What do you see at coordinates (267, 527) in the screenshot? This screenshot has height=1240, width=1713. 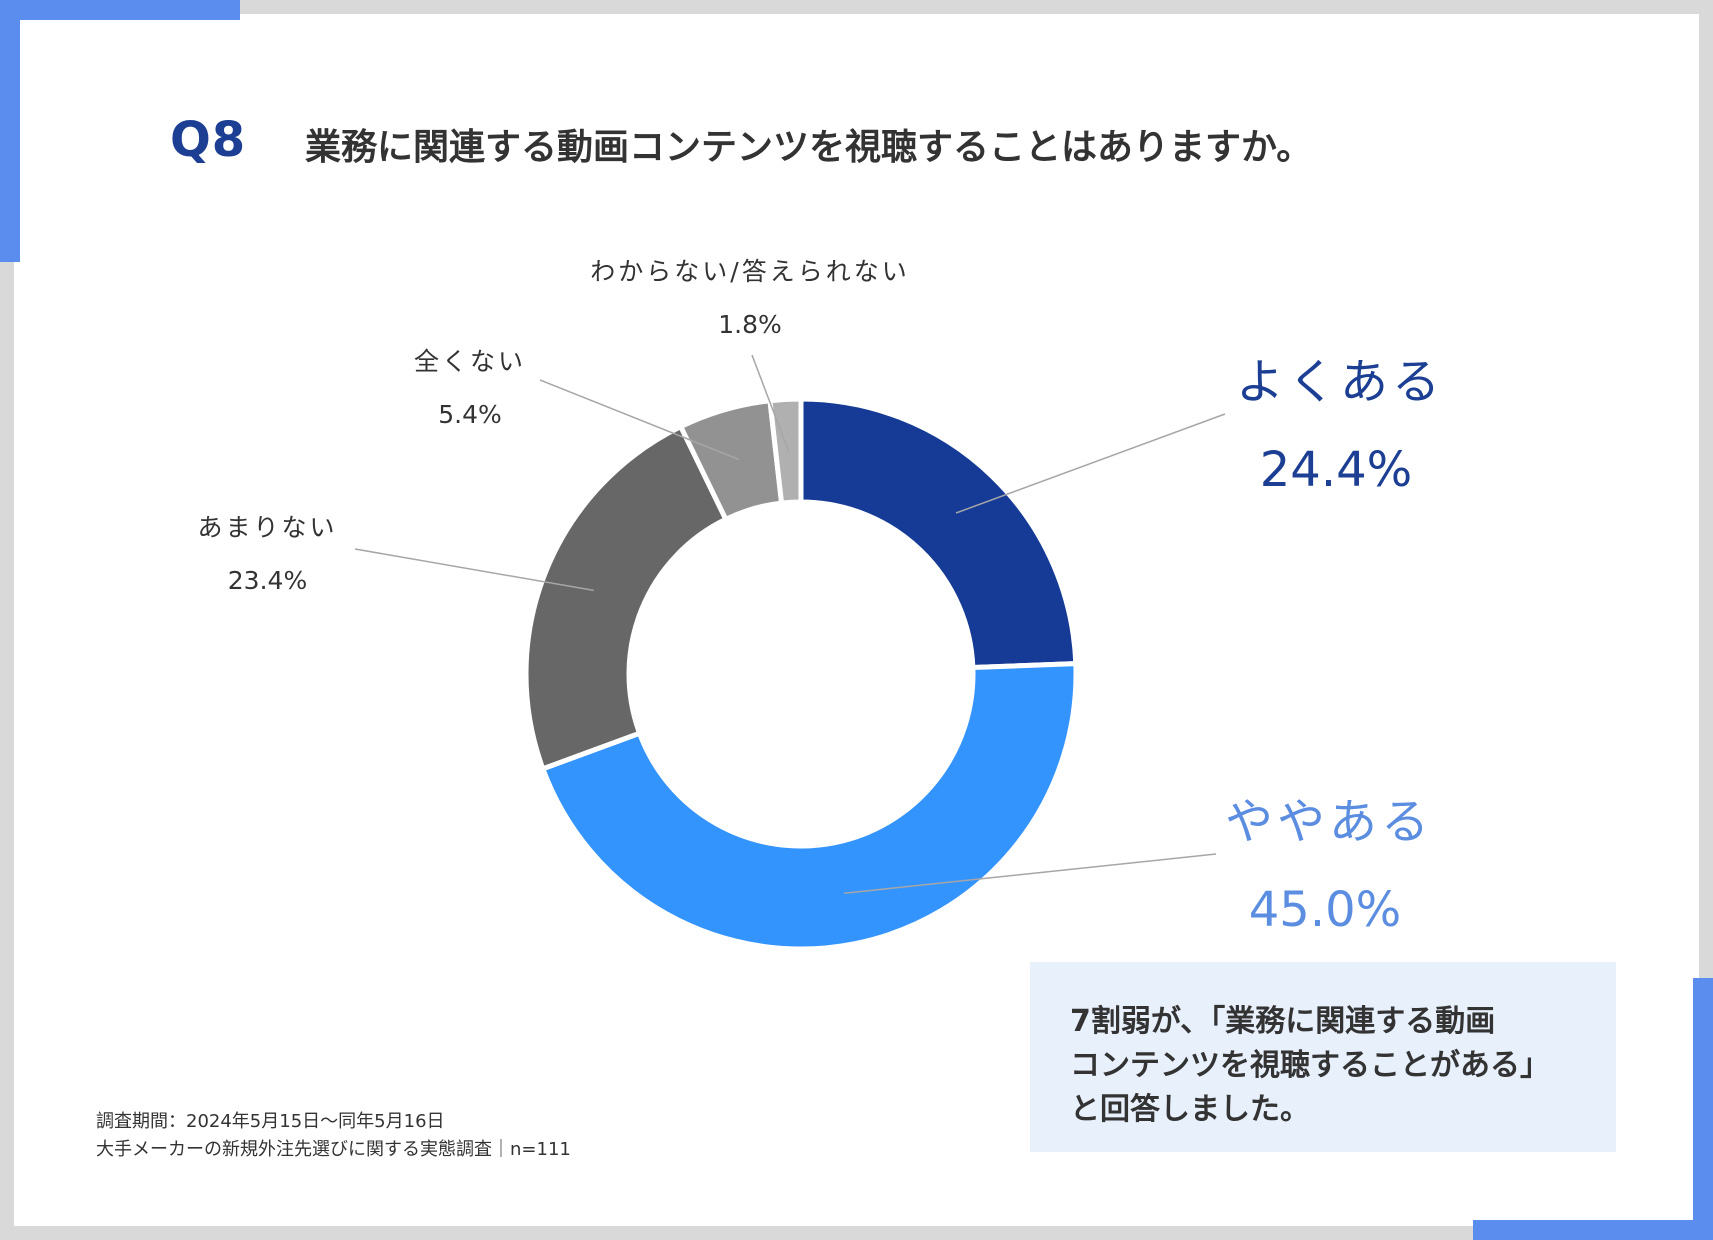 I see `slice-label: あまりない` at bounding box center [267, 527].